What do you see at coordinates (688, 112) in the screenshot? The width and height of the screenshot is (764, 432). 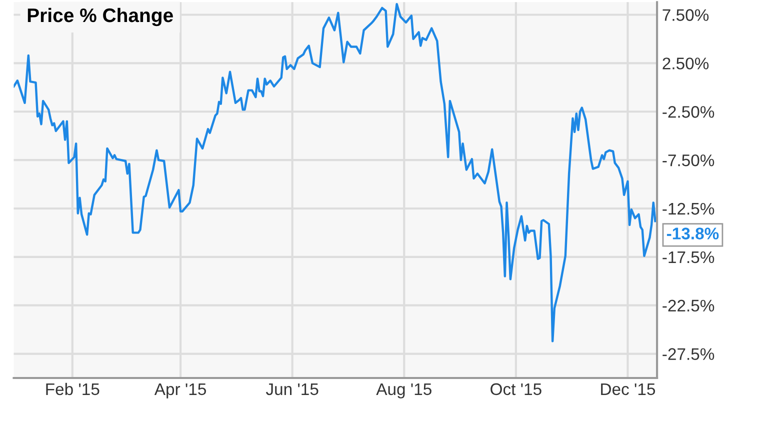 I see `y-tick-label: -2.50%` at bounding box center [688, 112].